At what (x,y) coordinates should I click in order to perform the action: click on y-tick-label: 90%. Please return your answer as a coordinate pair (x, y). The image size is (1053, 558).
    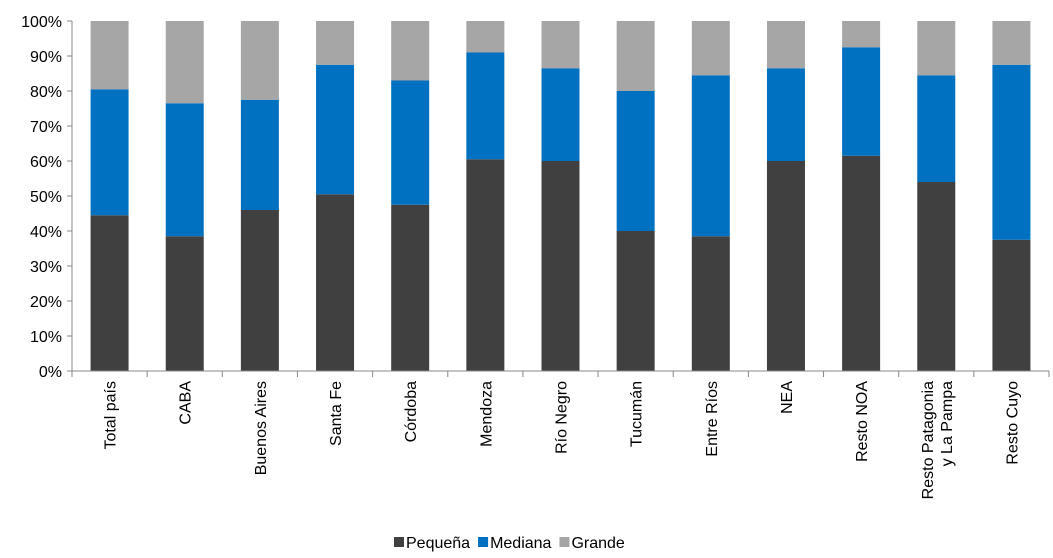
    Looking at the image, I should click on (46, 57).